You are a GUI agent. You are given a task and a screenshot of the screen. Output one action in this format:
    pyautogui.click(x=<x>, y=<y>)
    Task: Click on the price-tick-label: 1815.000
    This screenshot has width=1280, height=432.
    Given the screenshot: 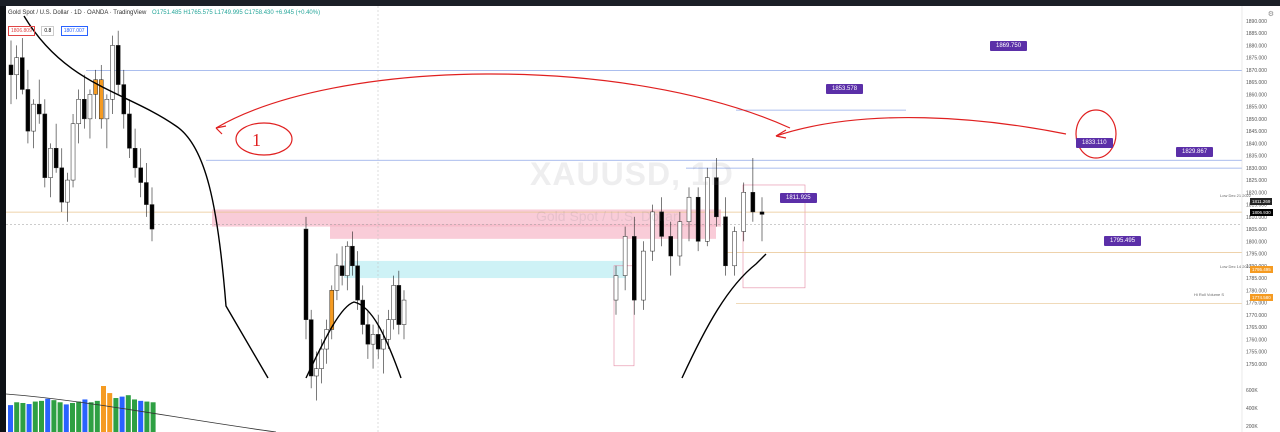 What is the action you would take?
    pyautogui.click(x=1256, y=206)
    